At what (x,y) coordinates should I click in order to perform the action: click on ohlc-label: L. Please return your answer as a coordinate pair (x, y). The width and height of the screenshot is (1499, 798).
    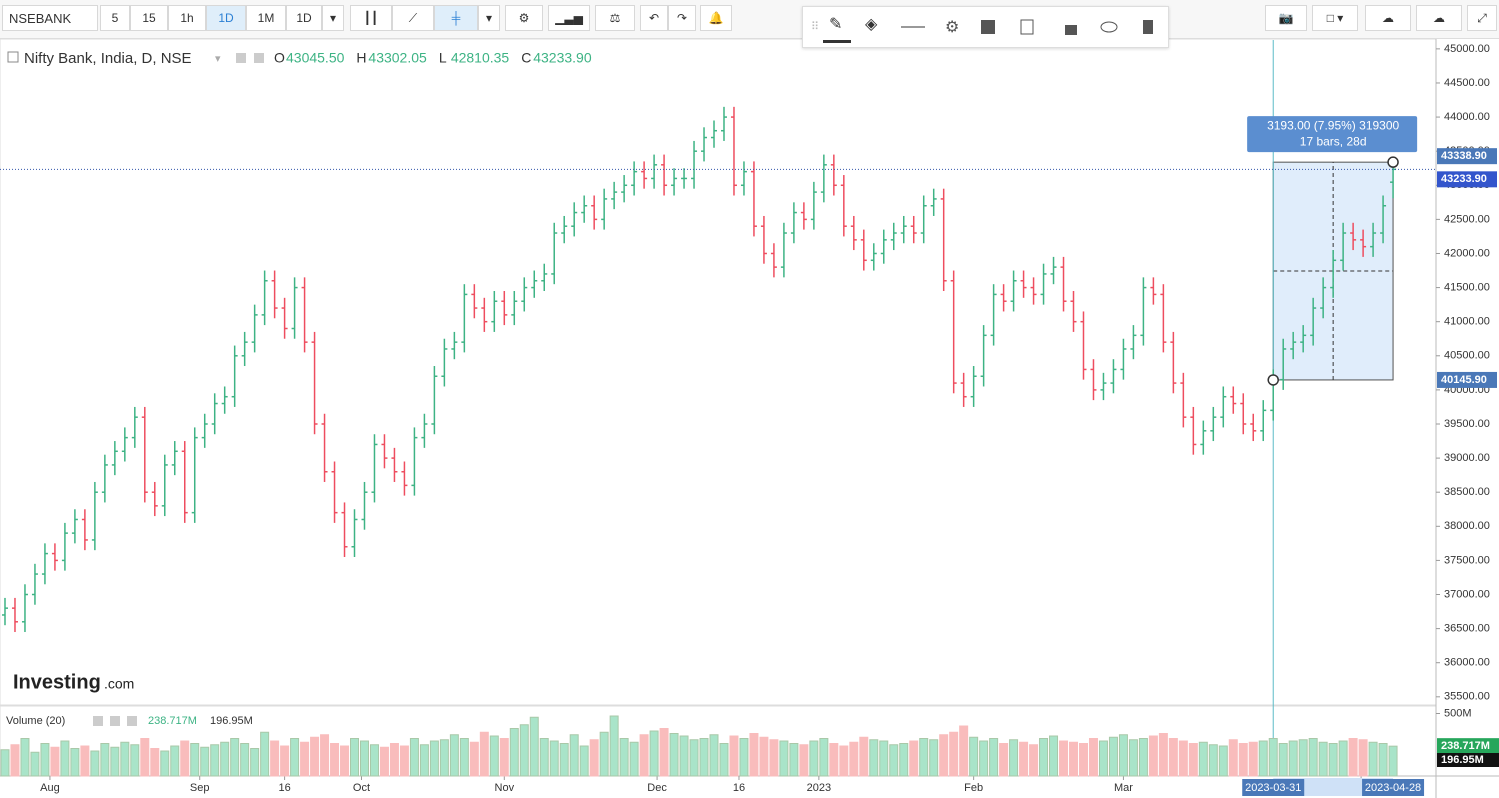
    Looking at the image, I should click on (443, 58).